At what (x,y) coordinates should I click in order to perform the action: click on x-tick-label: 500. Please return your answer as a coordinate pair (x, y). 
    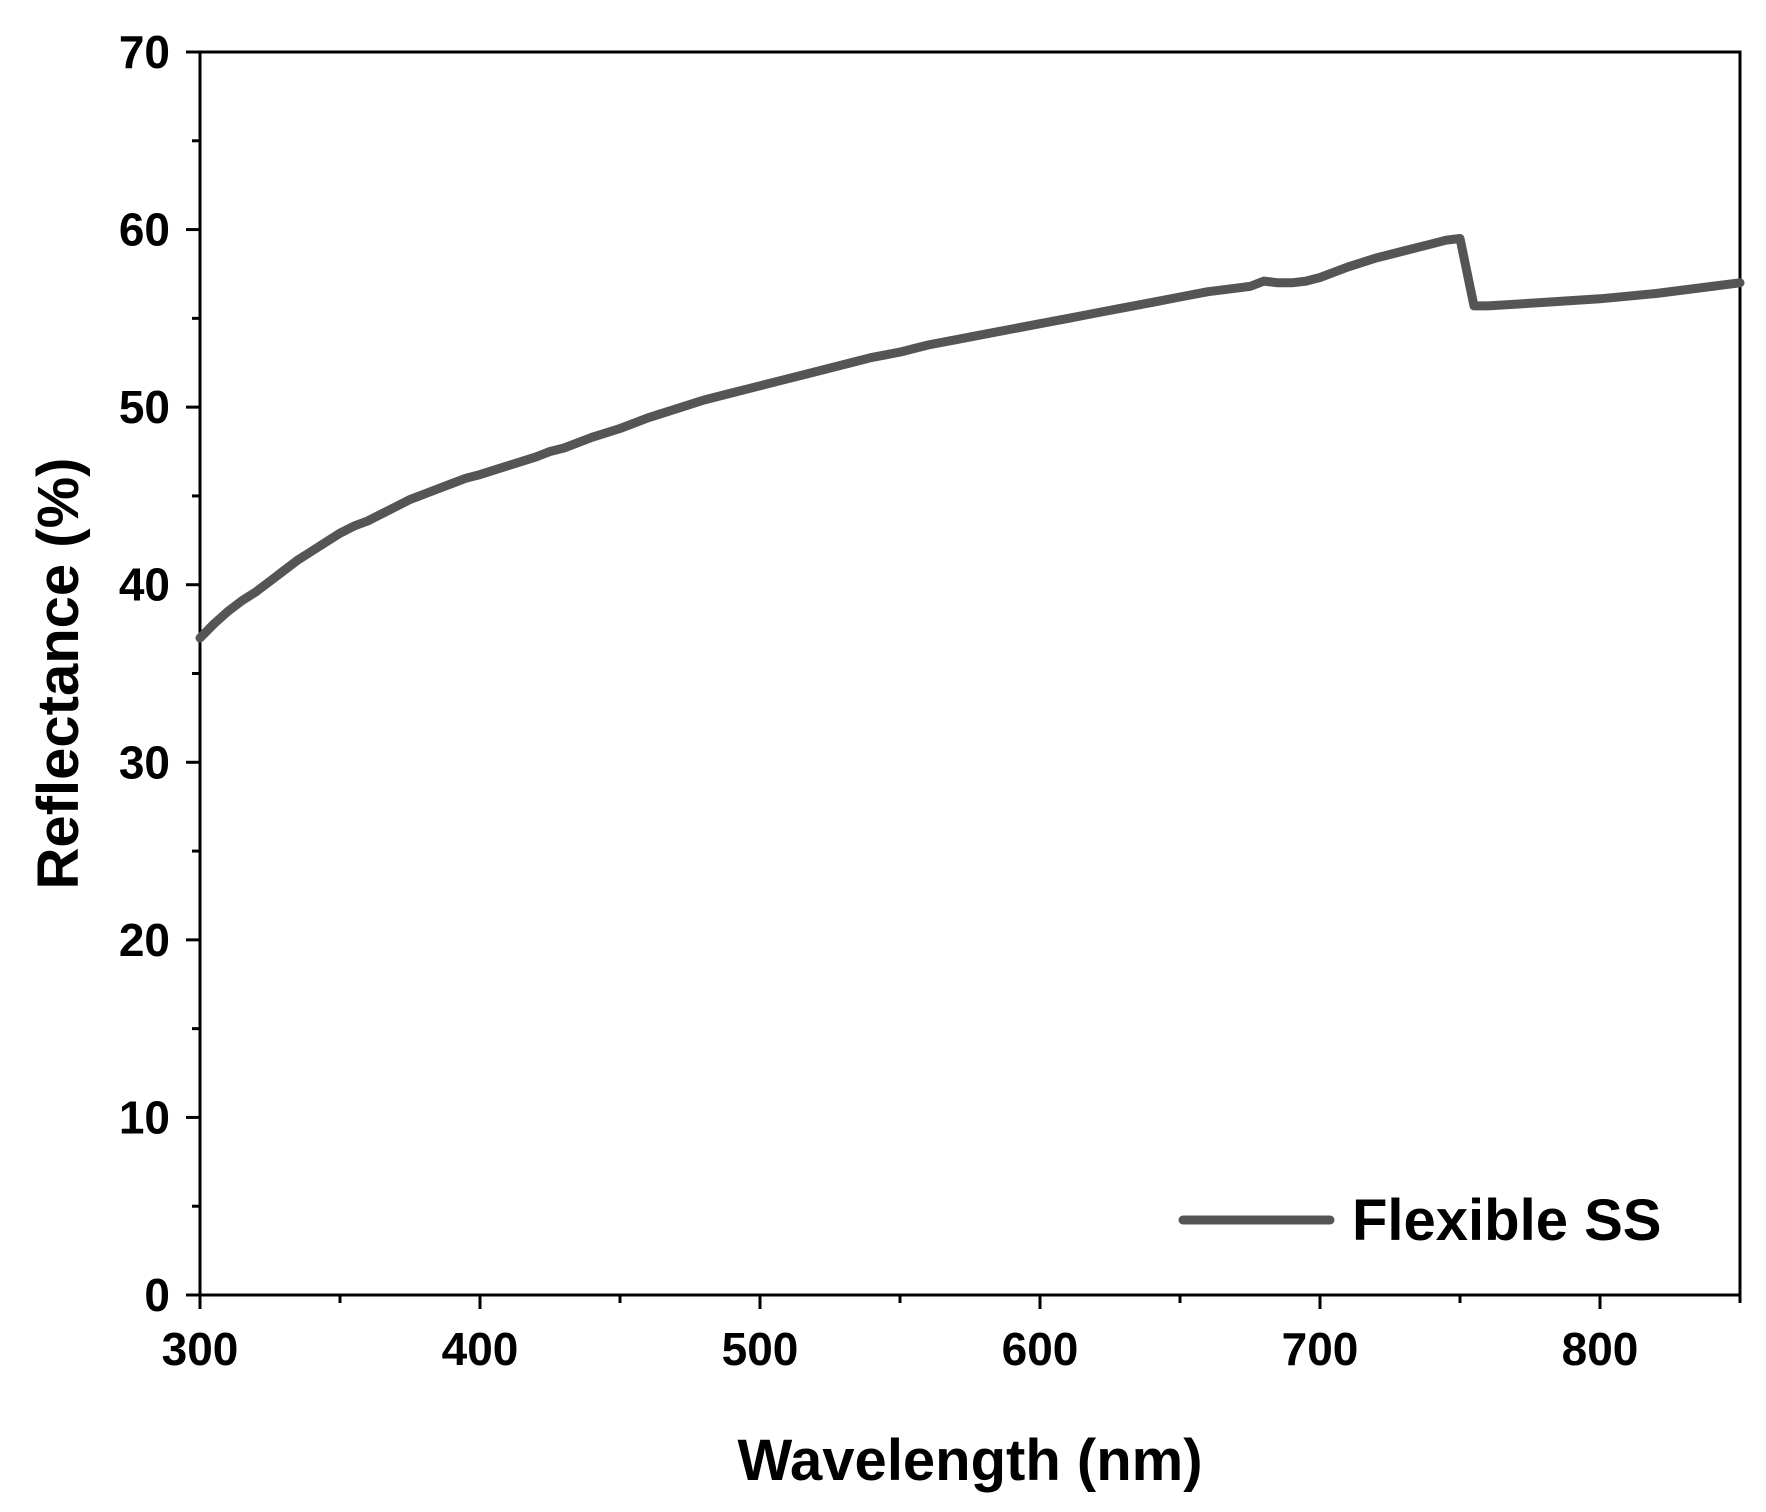
    Looking at the image, I should click on (760, 1349).